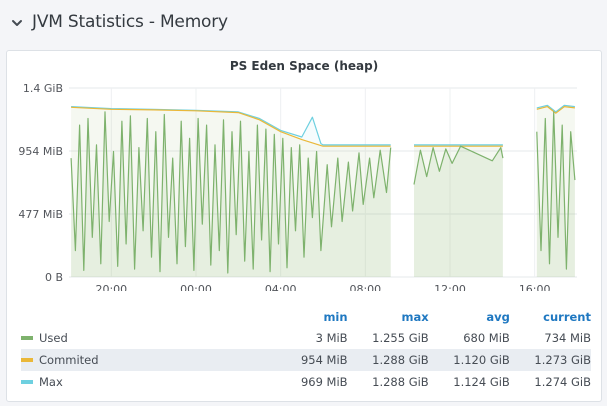  What do you see at coordinates (43, 88) in the screenshot?
I see `y-tick-label: 1.4 GiB` at bounding box center [43, 88].